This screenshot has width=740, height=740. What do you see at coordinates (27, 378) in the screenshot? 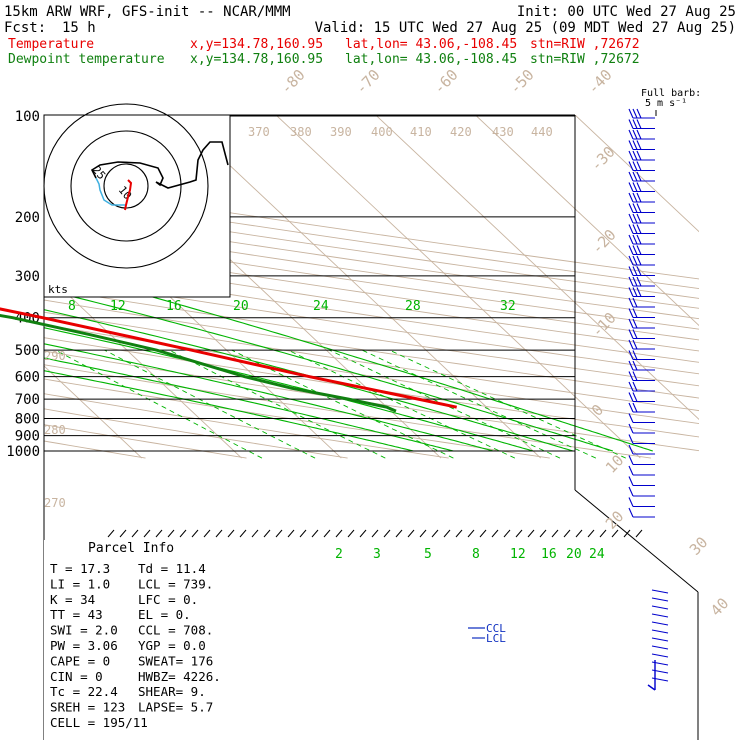
I see `pressure-label: 600` at bounding box center [27, 378].